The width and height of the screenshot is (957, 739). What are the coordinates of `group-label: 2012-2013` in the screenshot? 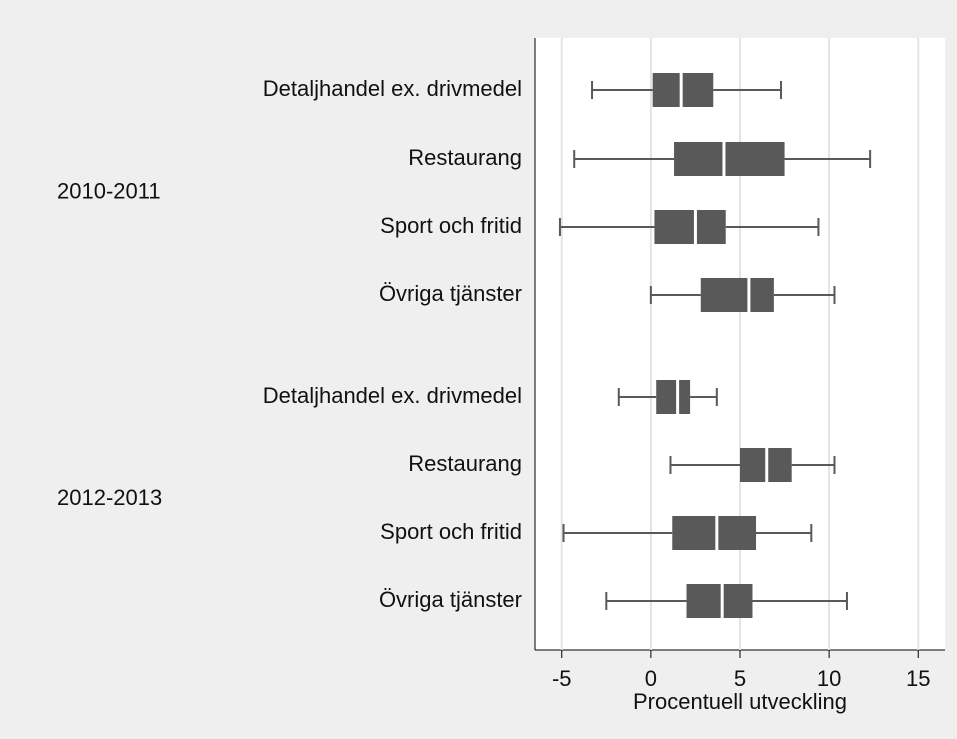 It's located at (109, 497).